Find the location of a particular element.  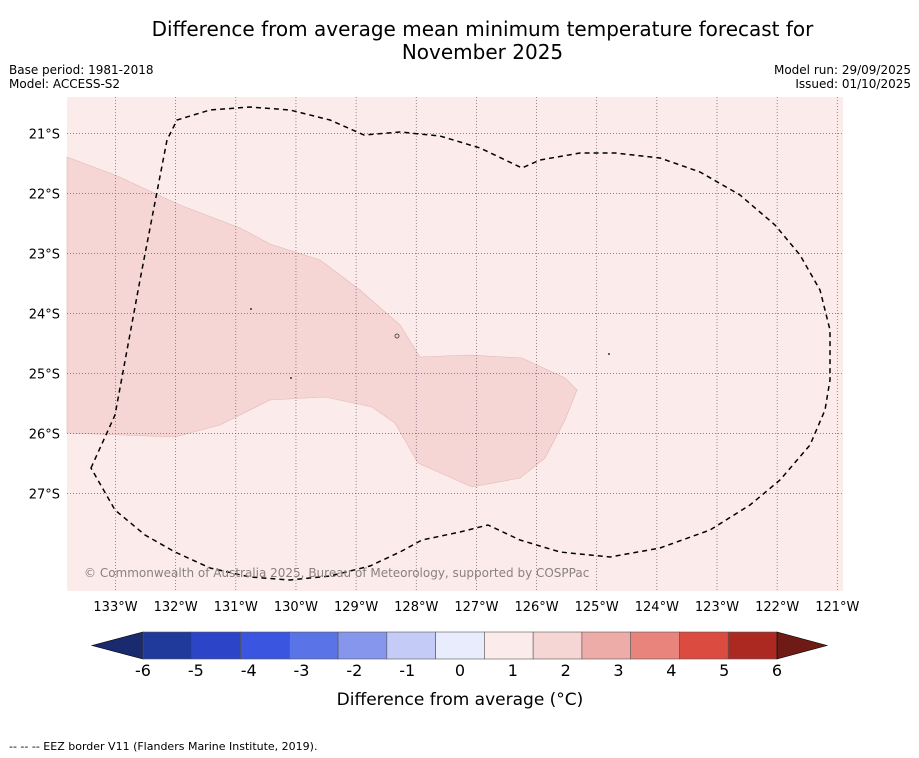

model-name: Model: ACCESS-S2 is located at coordinates (65, 84).